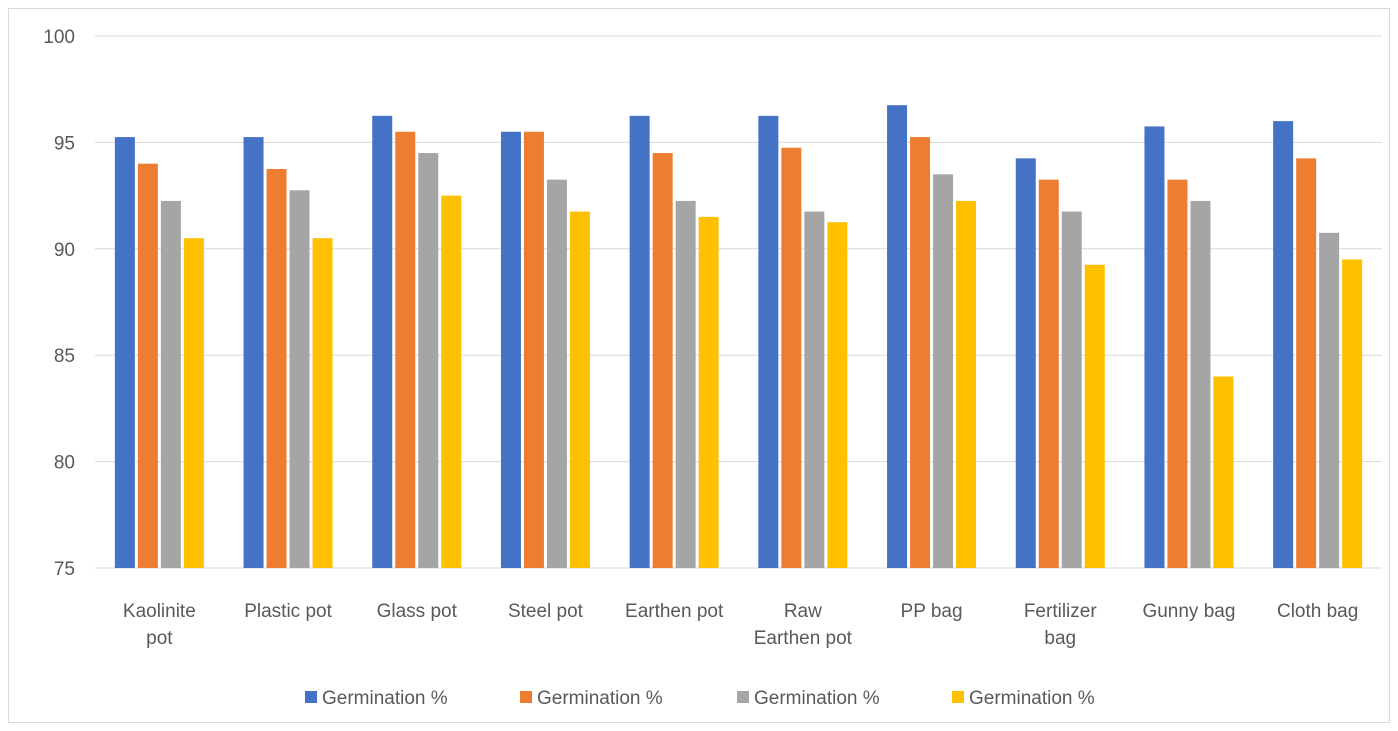 This screenshot has height=731, width=1398. Describe the element at coordinates (803, 611) in the screenshot. I see `x-category-label: Raw` at that location.